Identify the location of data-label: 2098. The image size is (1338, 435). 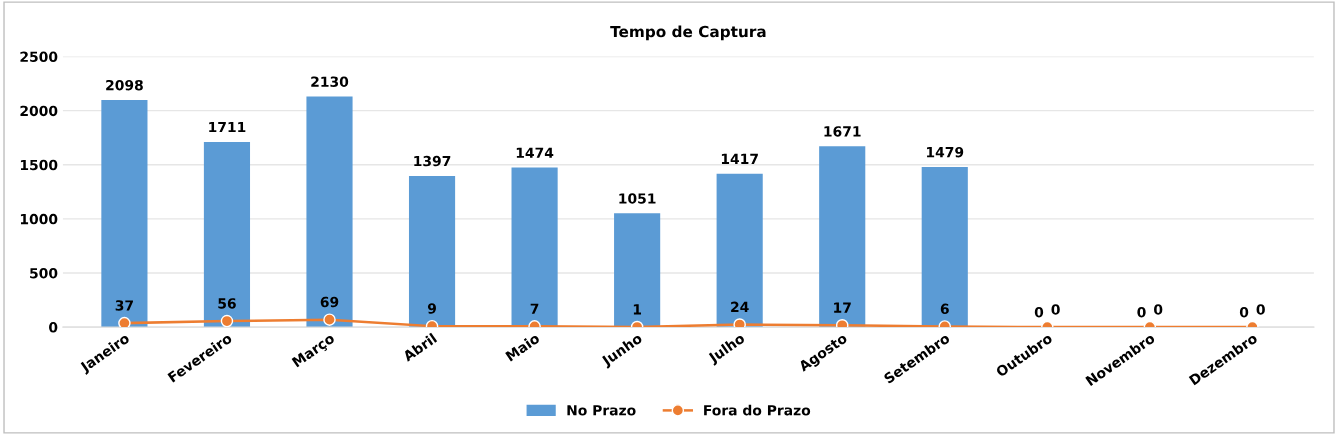
(124, 85).